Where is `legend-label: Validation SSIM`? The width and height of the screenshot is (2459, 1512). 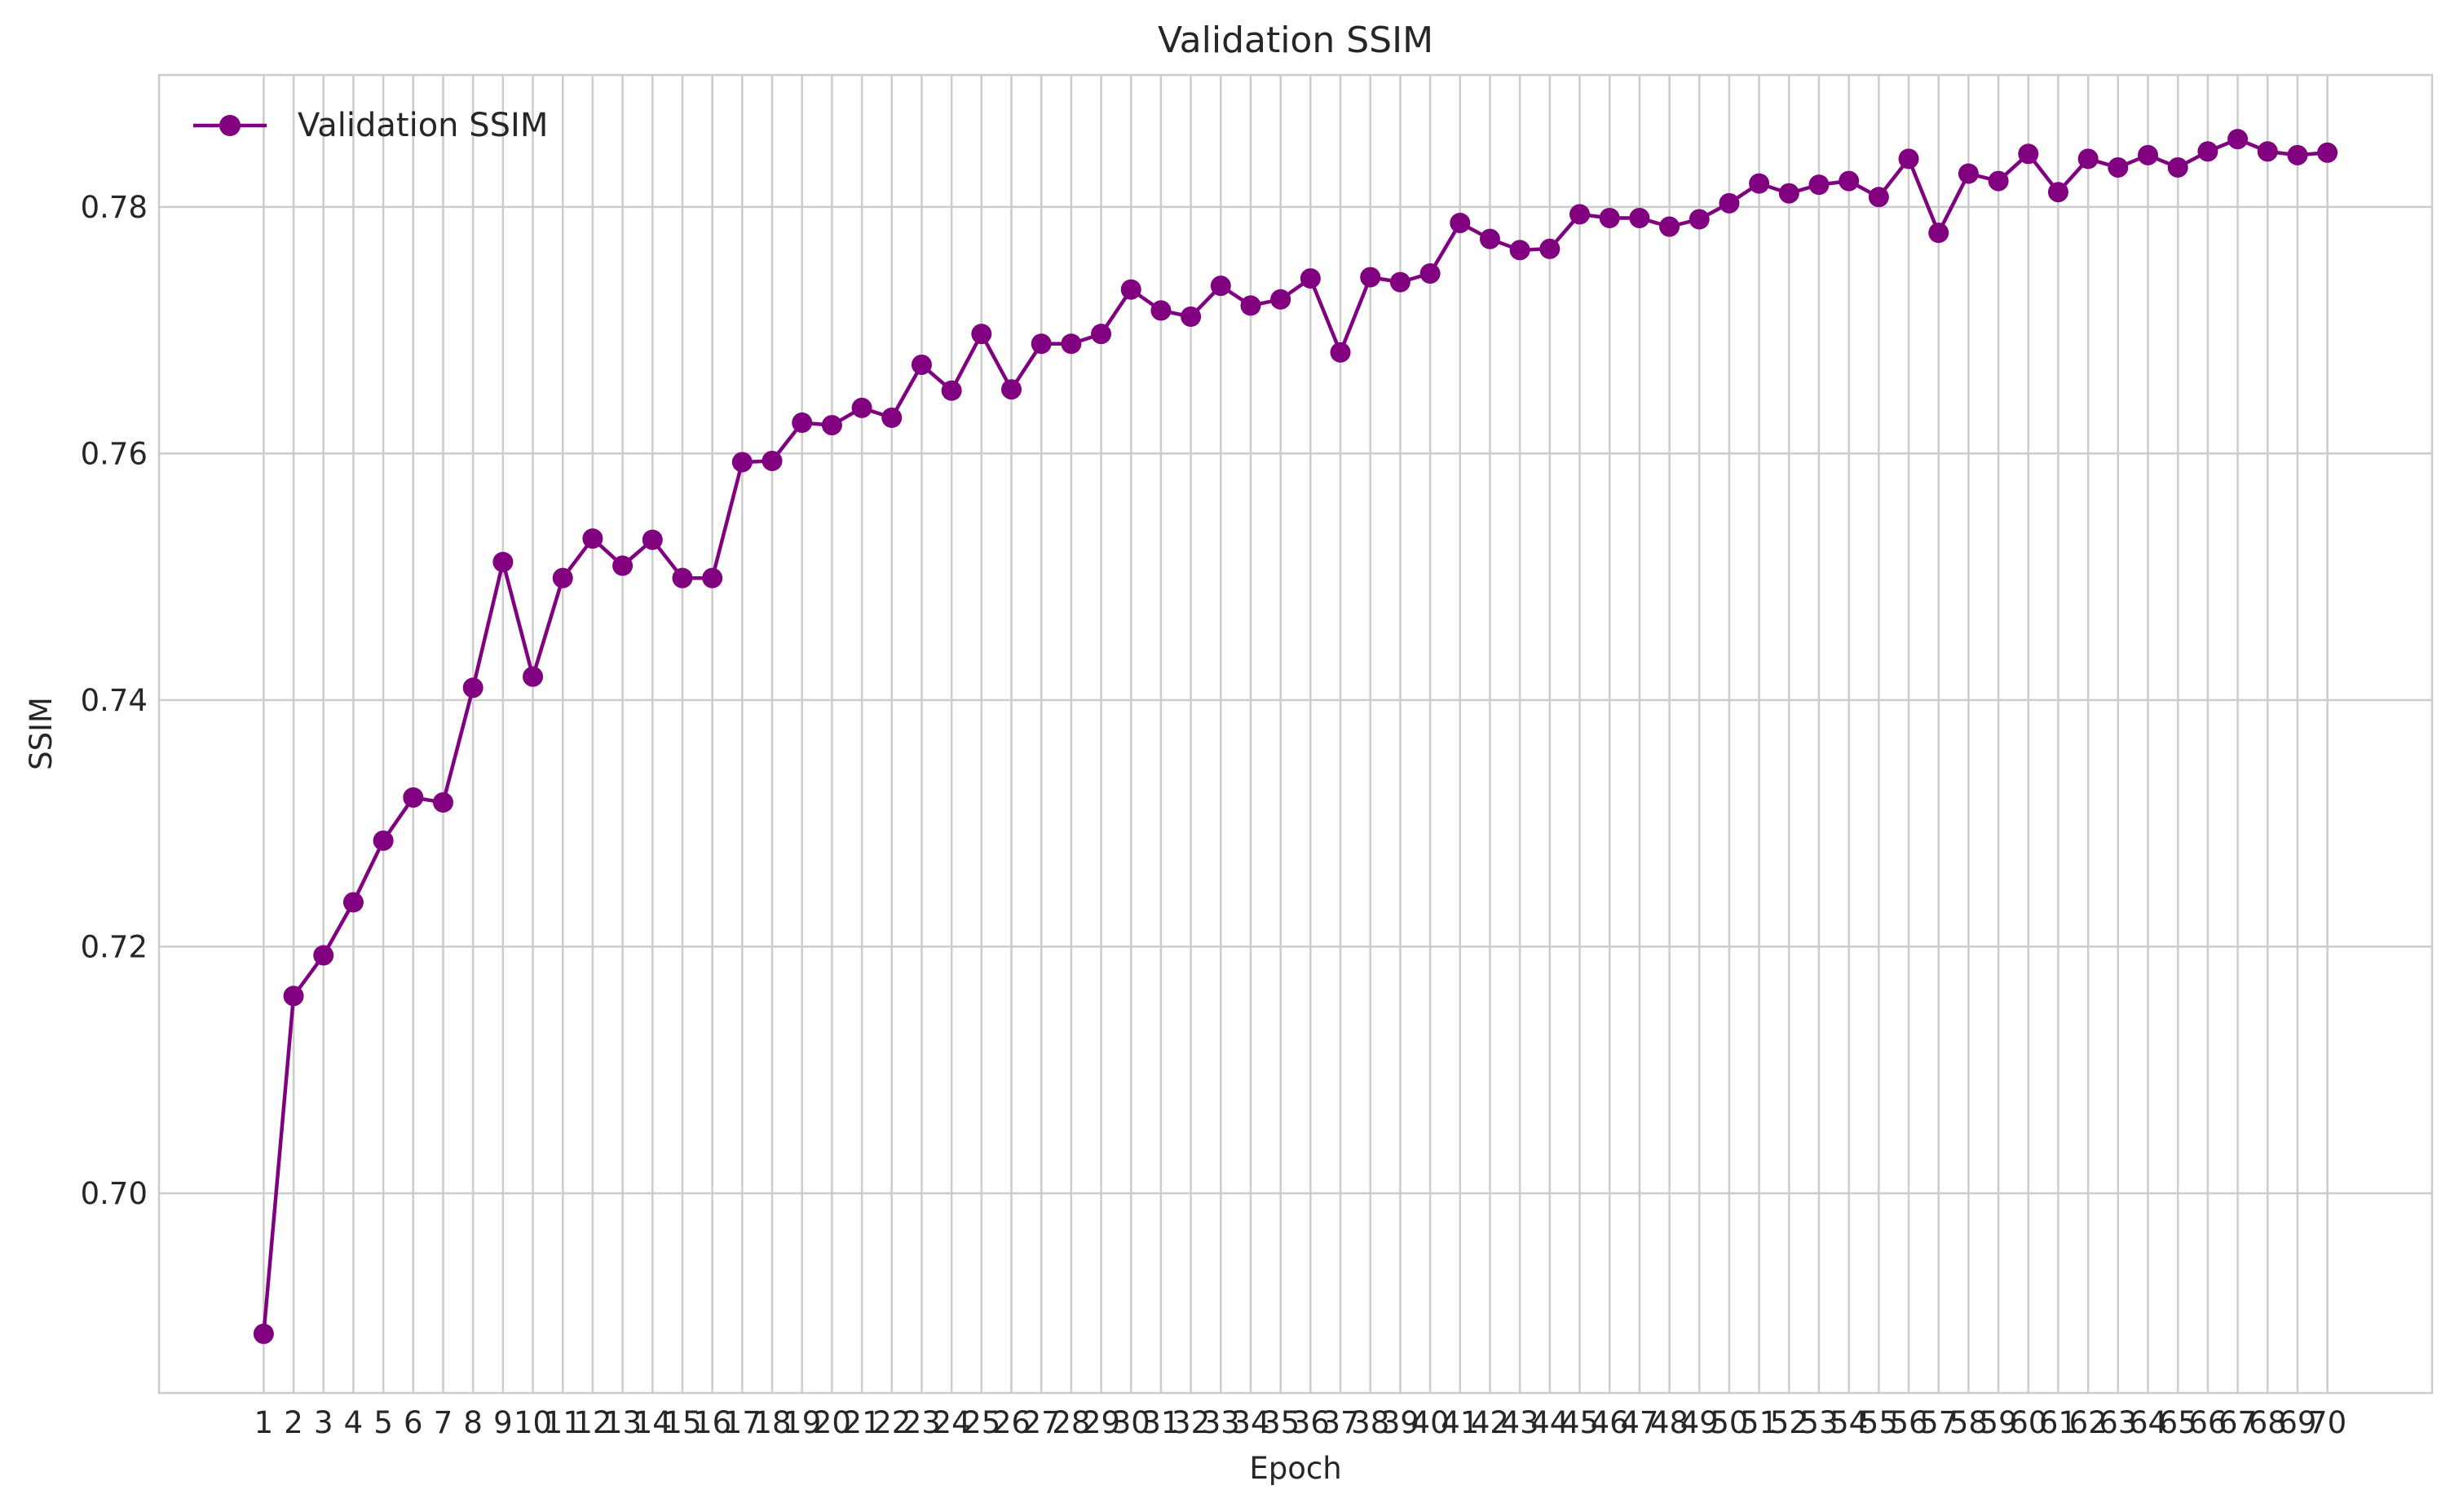
legend-label: Validation SSIM is located at coordinates (423, 126).